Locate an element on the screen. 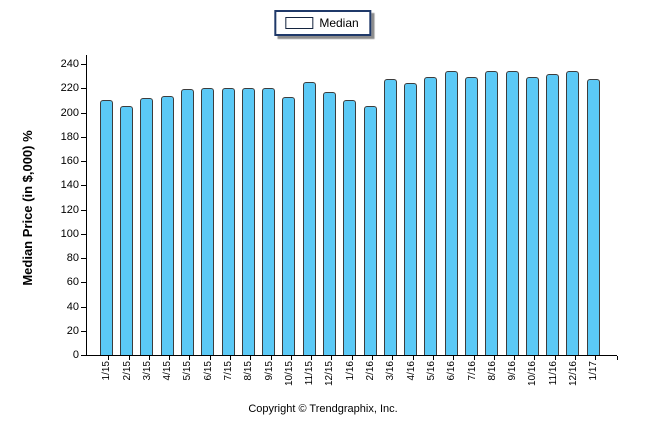  bar-1/17 is located at coordinates (593, 216).